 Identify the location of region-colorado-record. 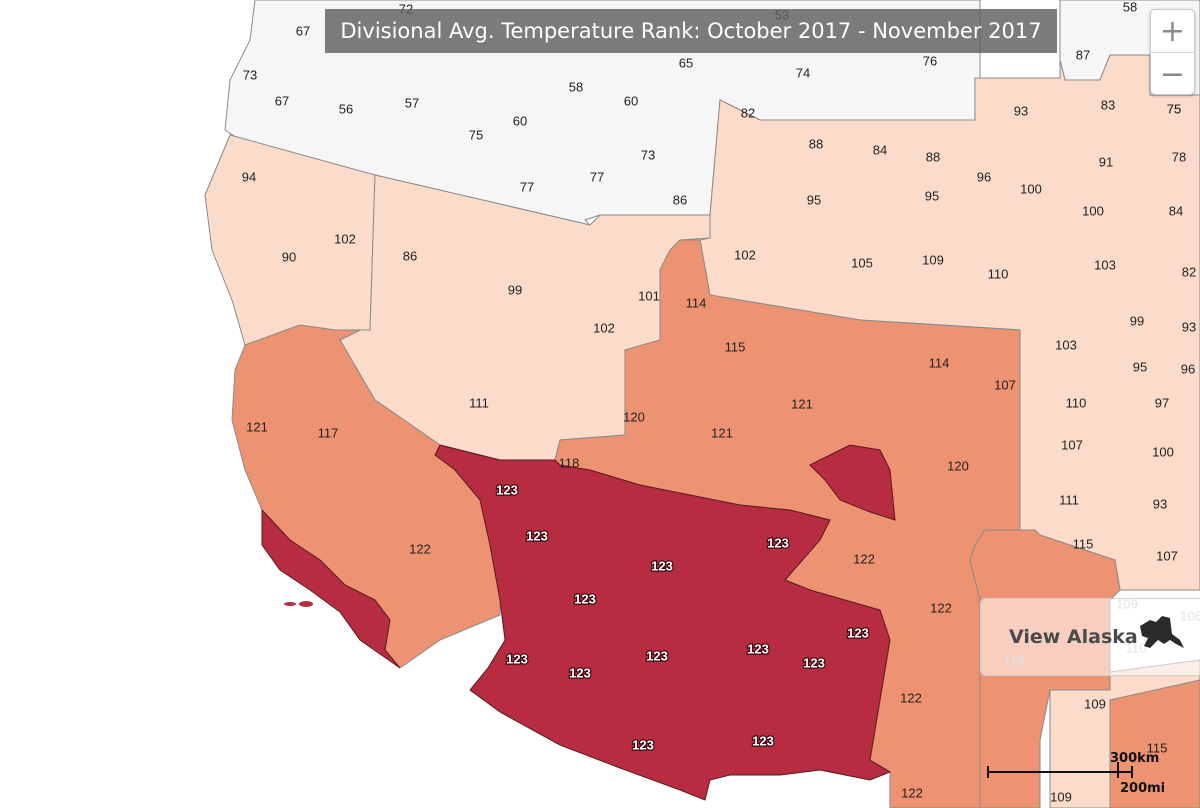
(852, 482).